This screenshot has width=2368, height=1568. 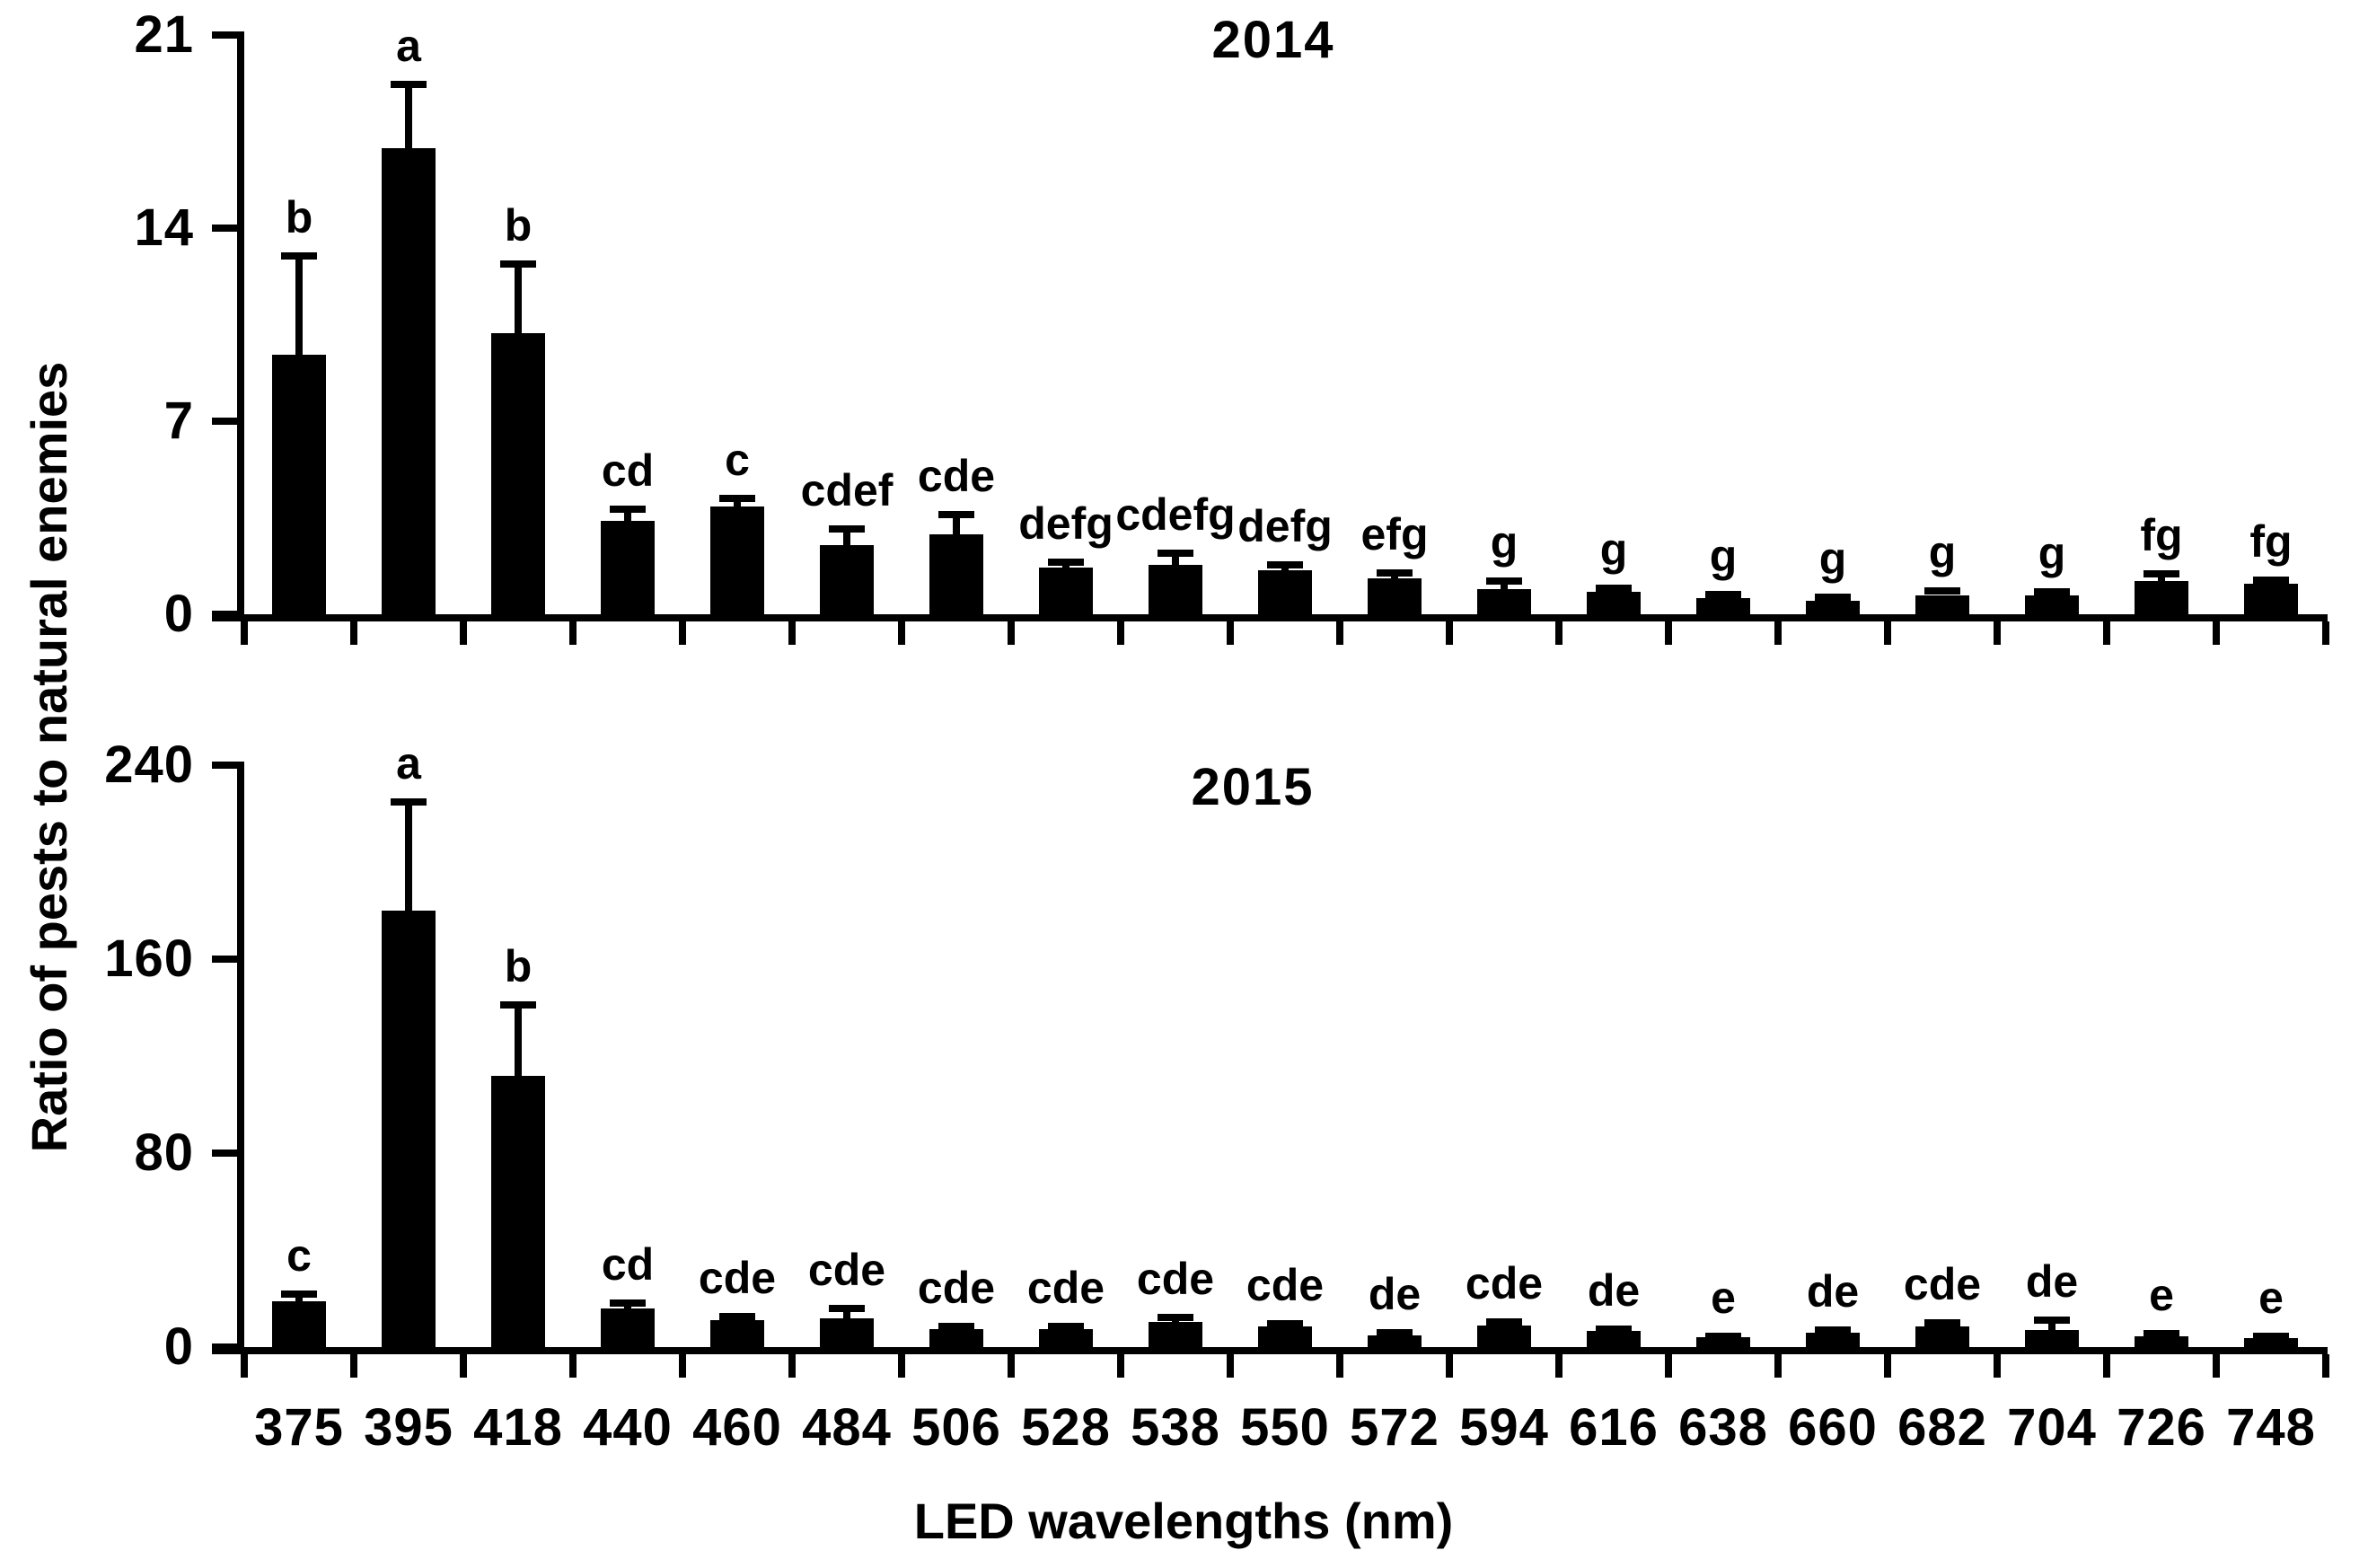 What do you see at coordinates (1833, 1291) in the screenshot?
I see `sig-letter-2015-660: de` at bounding box center [1833, 1291].